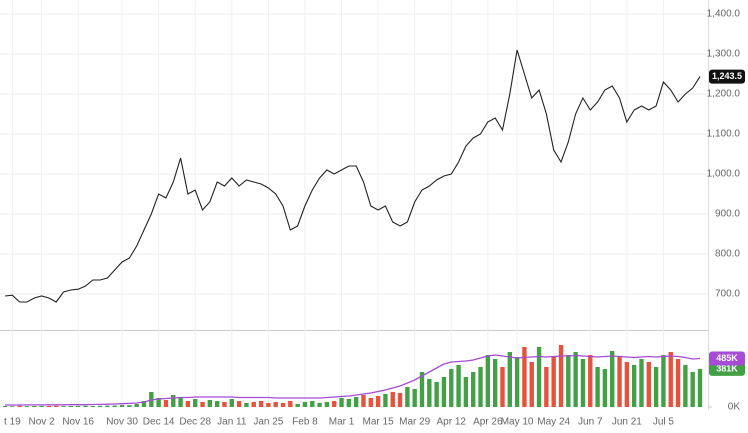 This screenshot has width=748, height=433. I want to click on x-tick-label: Apr 12, so click(452, 422).